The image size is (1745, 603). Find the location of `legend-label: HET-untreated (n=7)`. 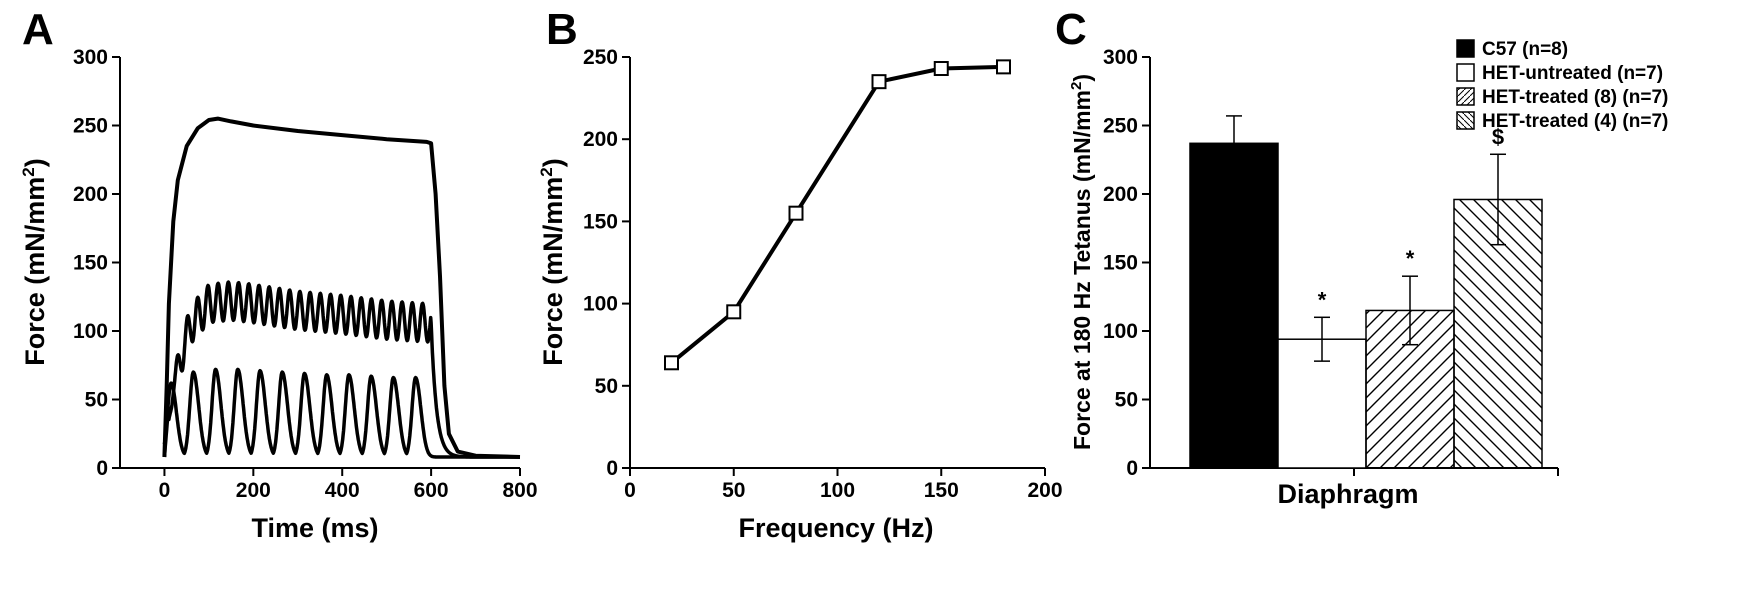

legend-label: HET-untreated (n=7) is located at coordinates (1572, 73).